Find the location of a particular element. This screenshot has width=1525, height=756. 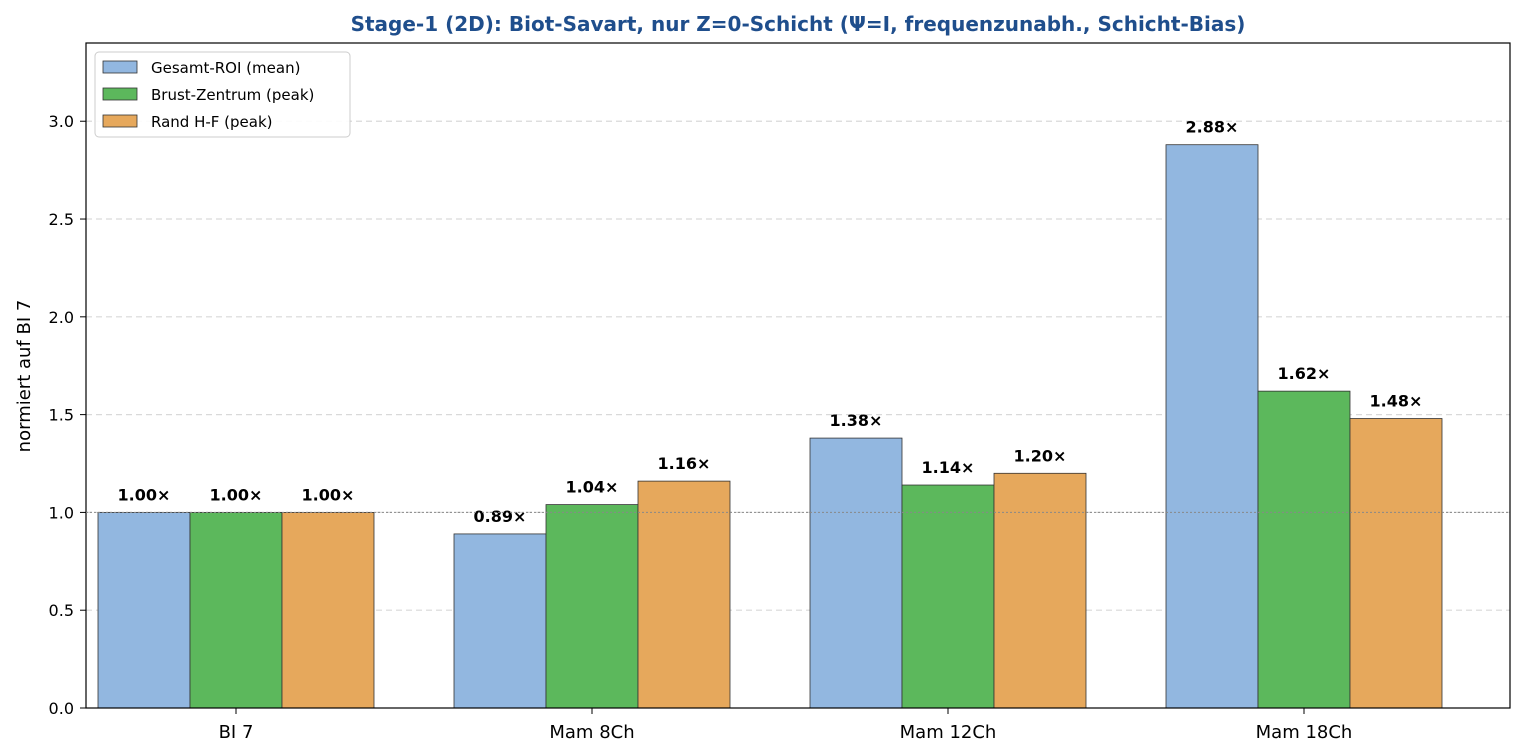

data-label: 1.62× is located at coordinates (1304, 373).